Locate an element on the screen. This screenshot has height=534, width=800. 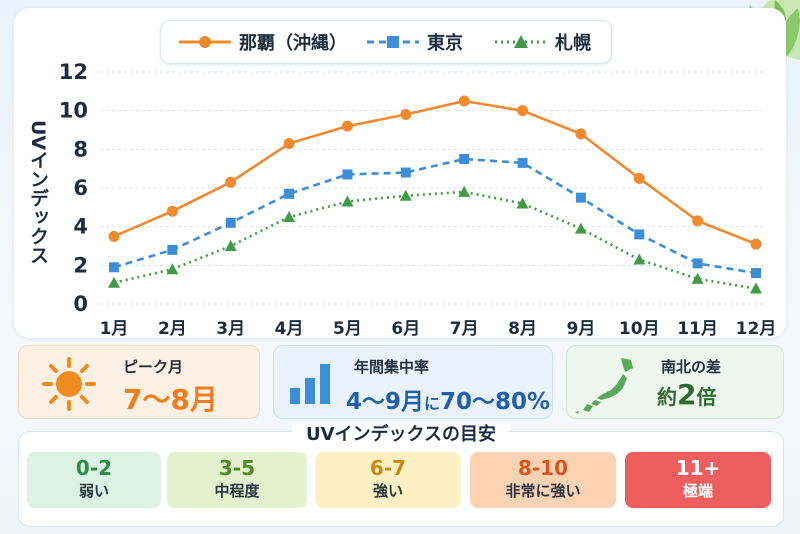
x-tick-label: 6月 is located at coordinates (405, 328).